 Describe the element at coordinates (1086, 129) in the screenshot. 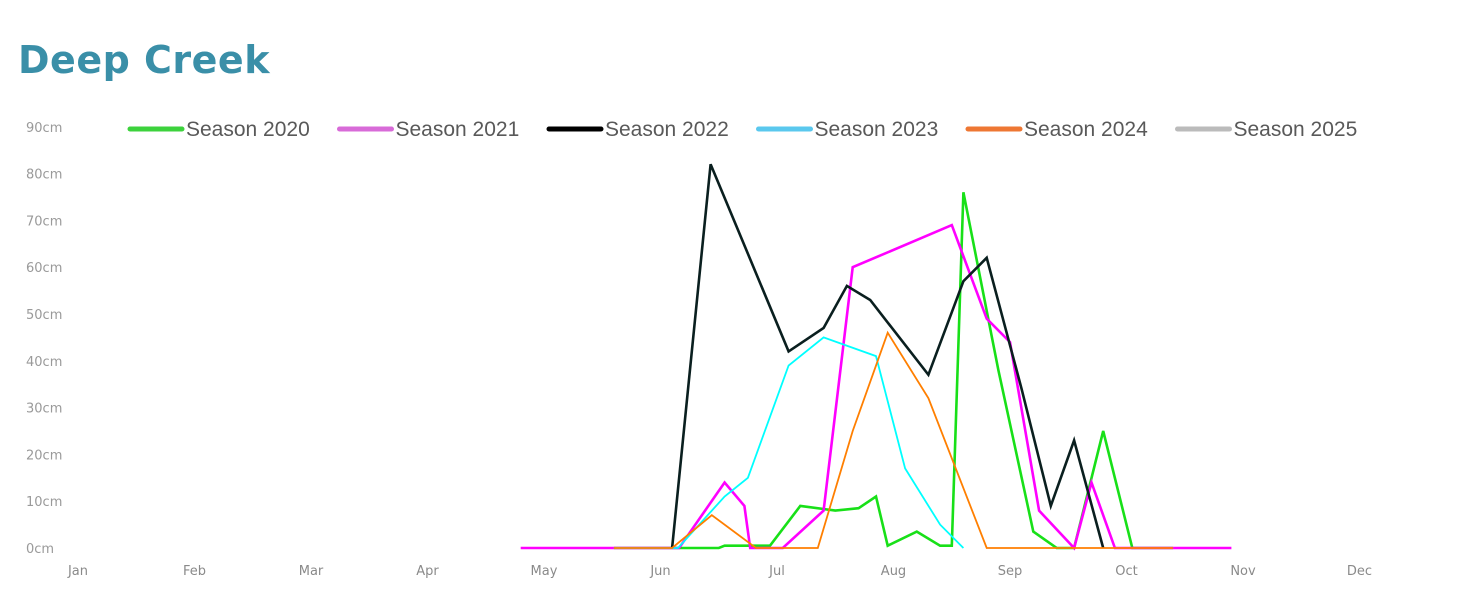

I see `legend-label: Season 2024` at that location.